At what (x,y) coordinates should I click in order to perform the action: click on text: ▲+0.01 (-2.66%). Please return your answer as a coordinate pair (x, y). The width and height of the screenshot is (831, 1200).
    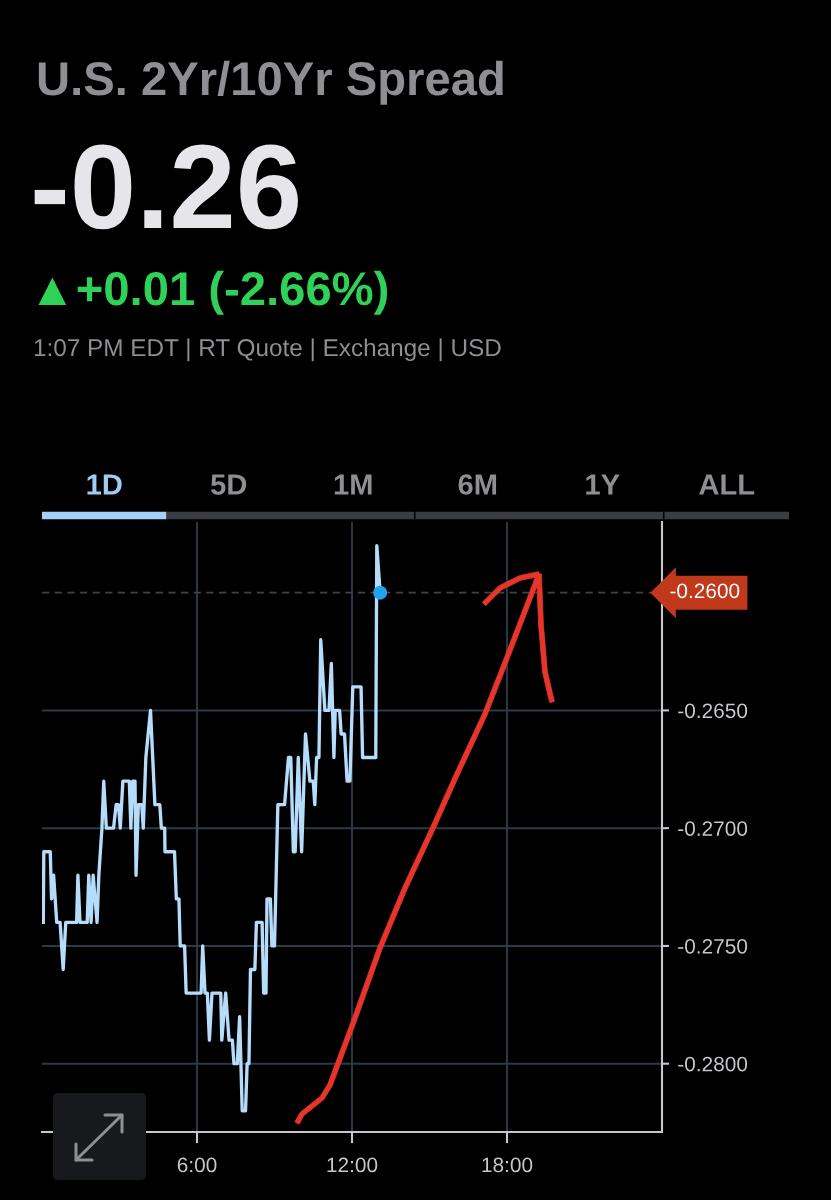
    Looking at the image, I should click on (213, 292).